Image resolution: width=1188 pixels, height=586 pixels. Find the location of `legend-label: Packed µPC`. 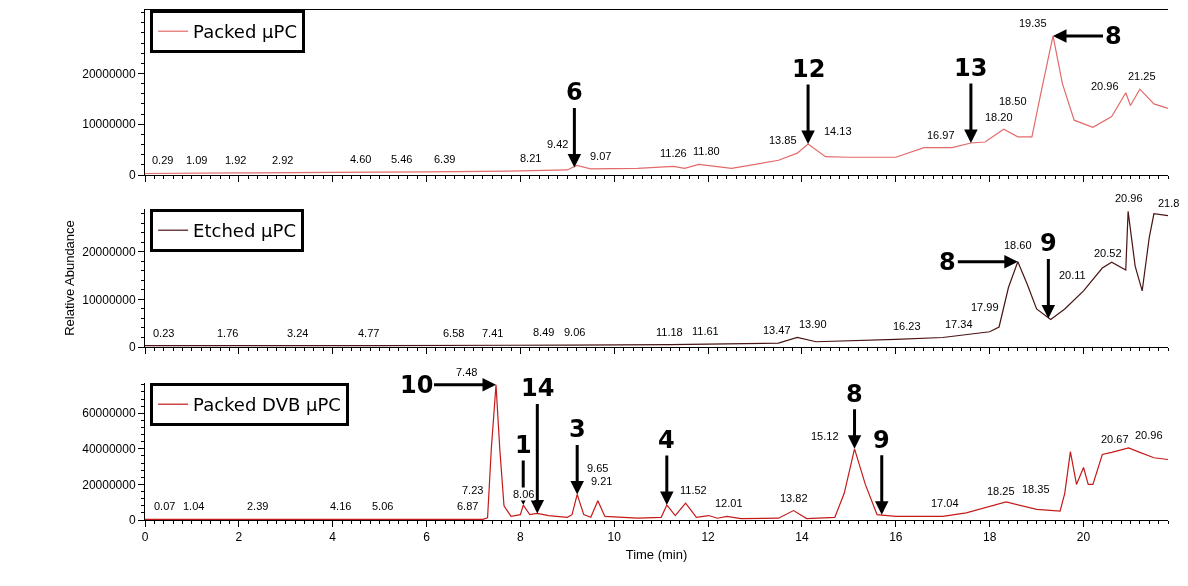

legend-label: Packed µPC is located at coordinates (245, 32).